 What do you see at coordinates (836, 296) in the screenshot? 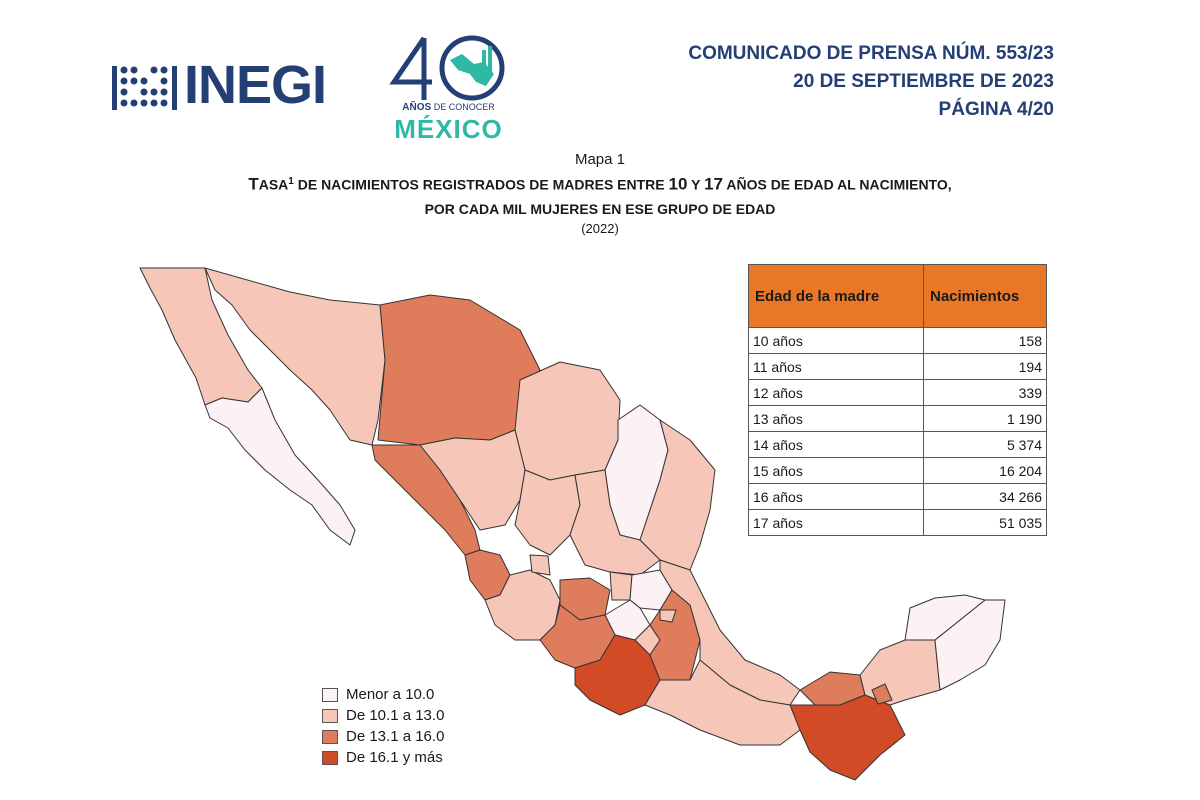
I see `column-header-age: Edad de la madre` at bounding box center [836, 296].